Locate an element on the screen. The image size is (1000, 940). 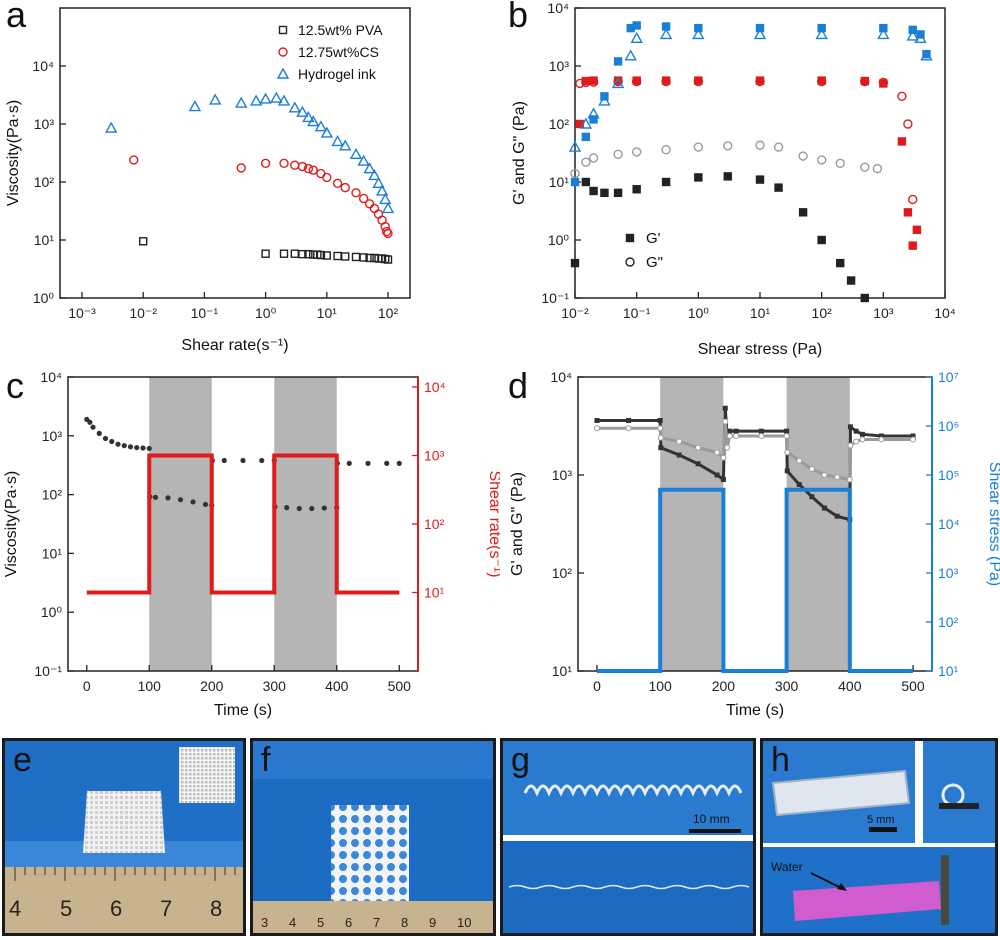
y-axis-left-tick-label: 10¹ is located at coordinates (52, 553).